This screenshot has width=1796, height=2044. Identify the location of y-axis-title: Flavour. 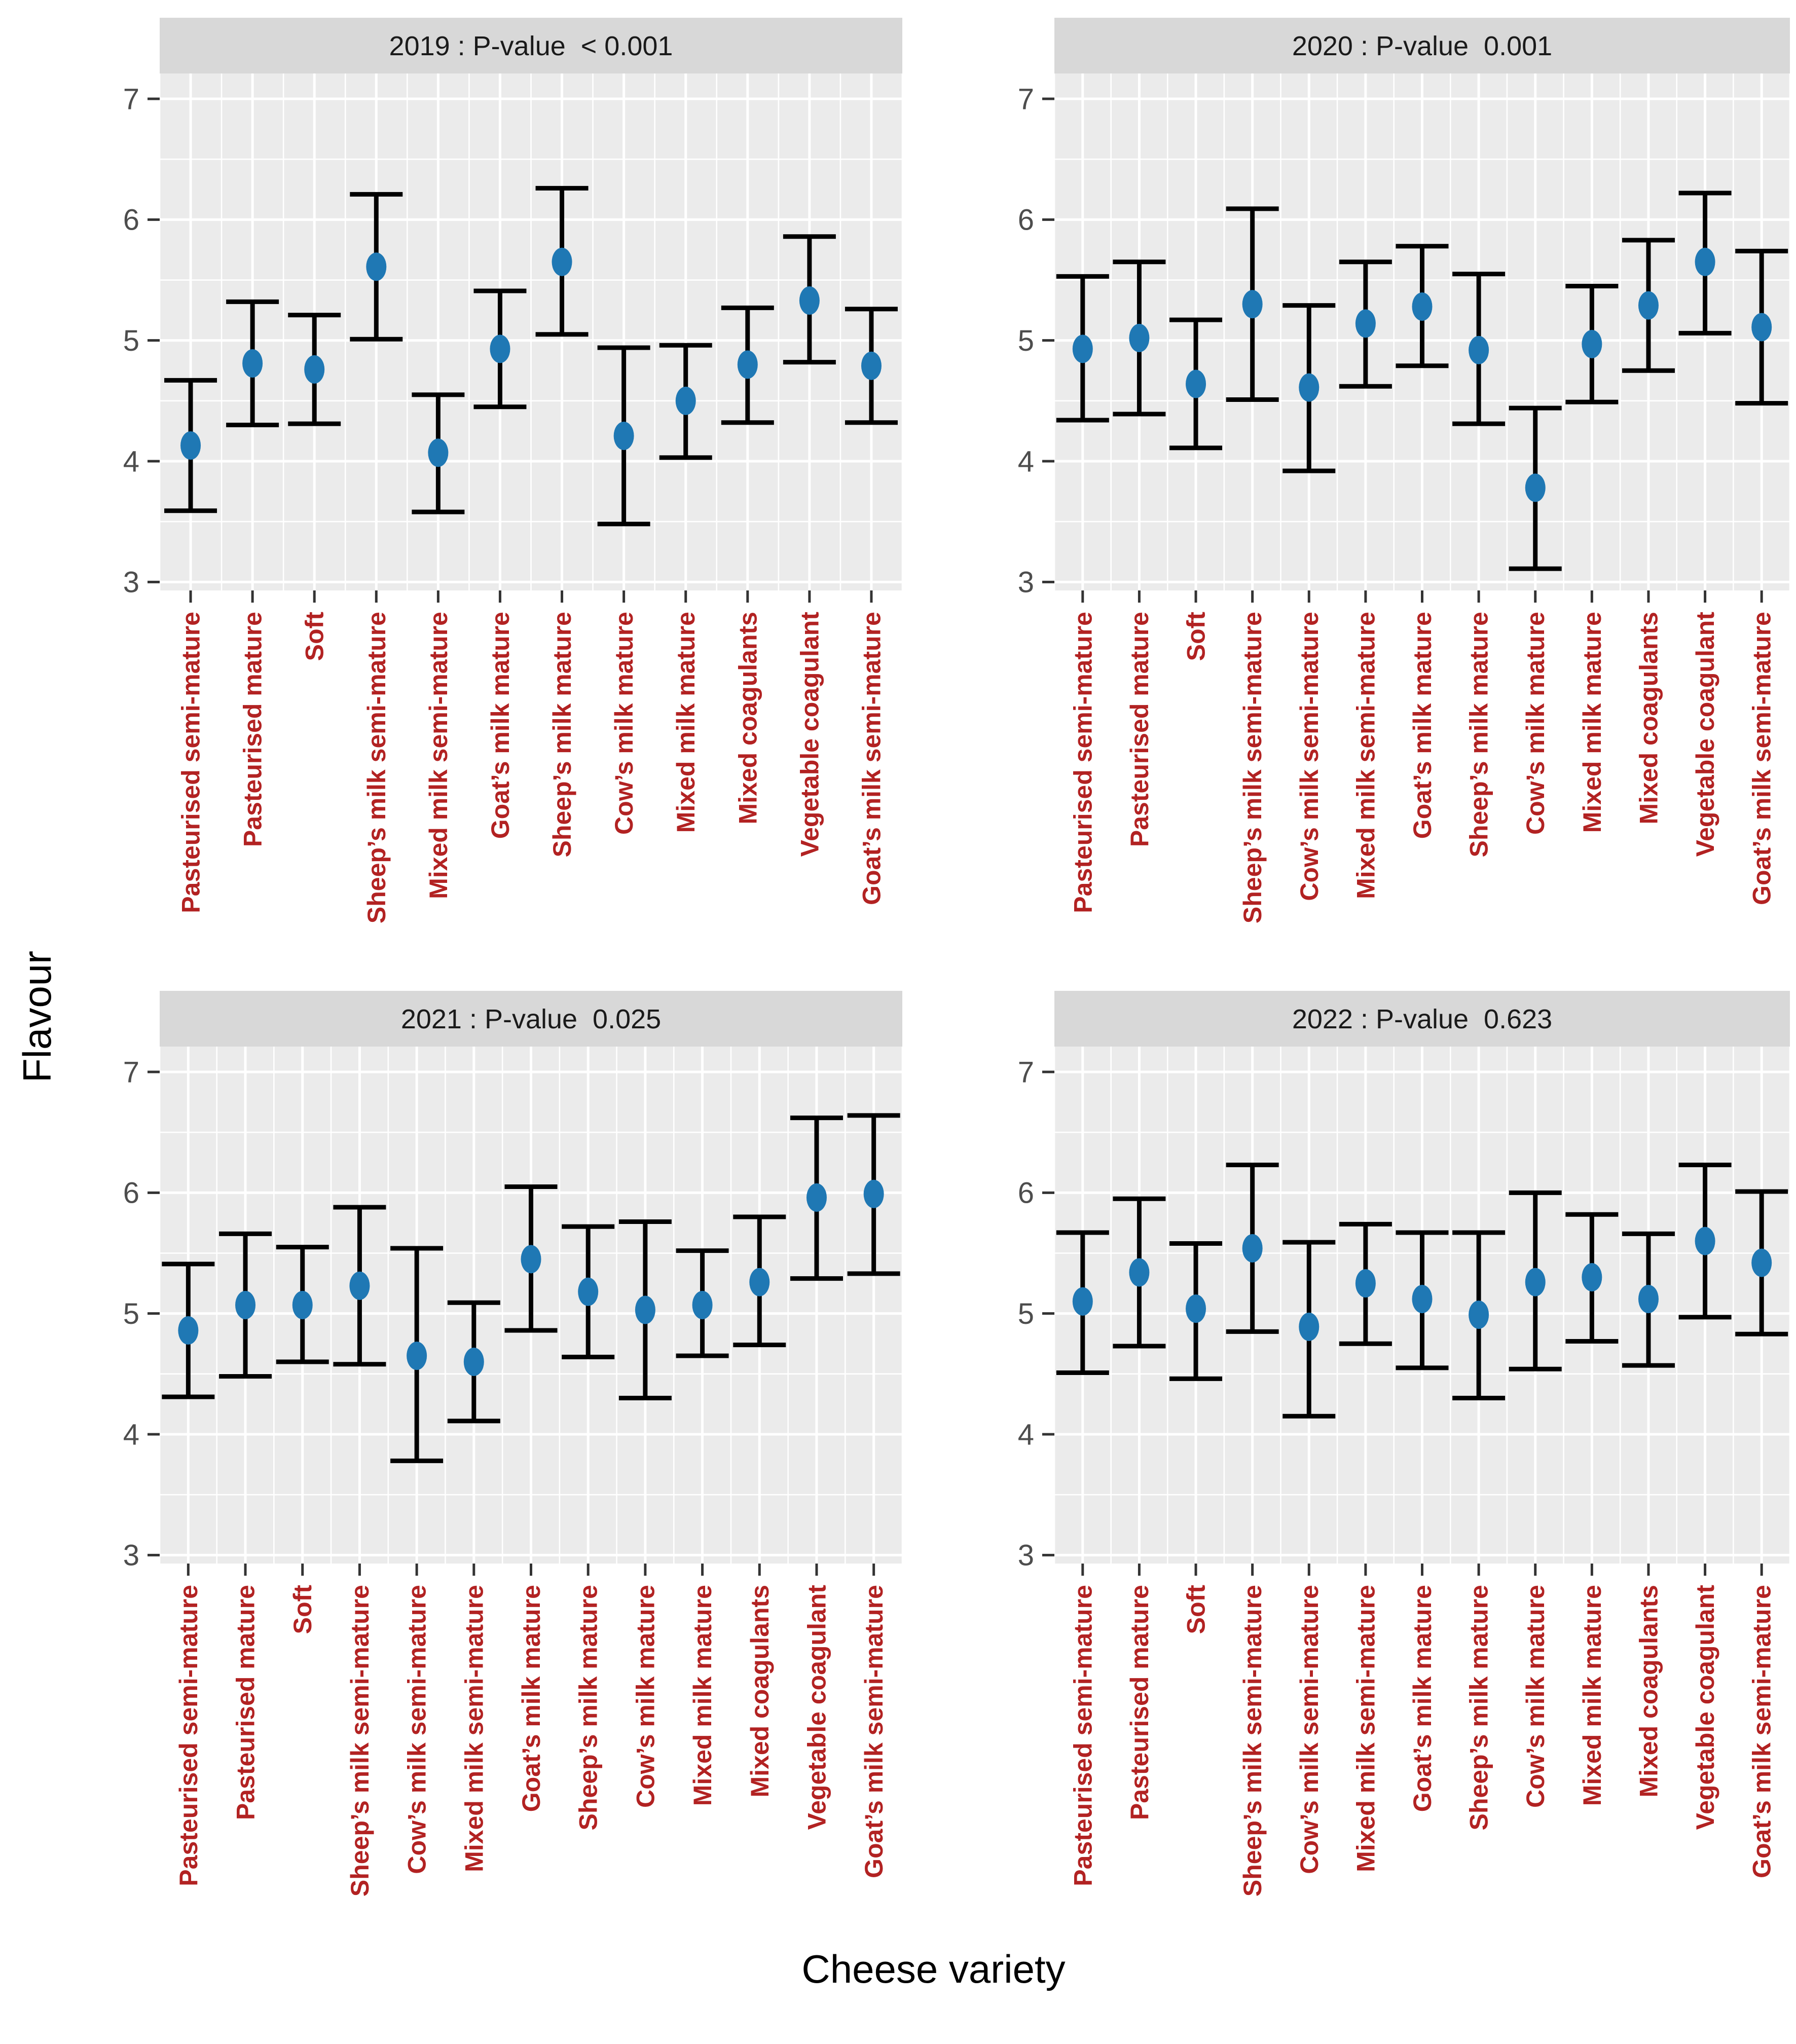
(37, 1017).